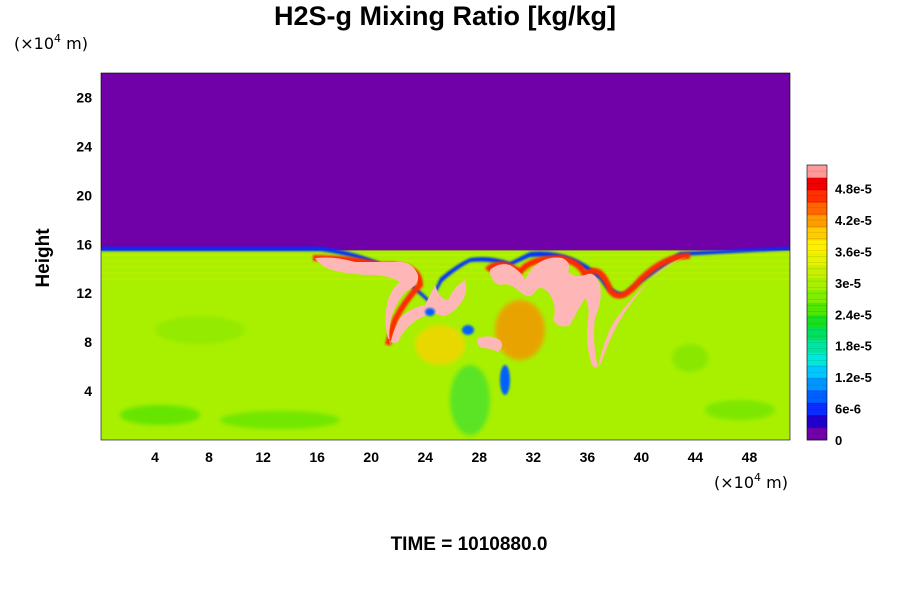  I want to click on y-tick-label: 8, so click(88, 342).